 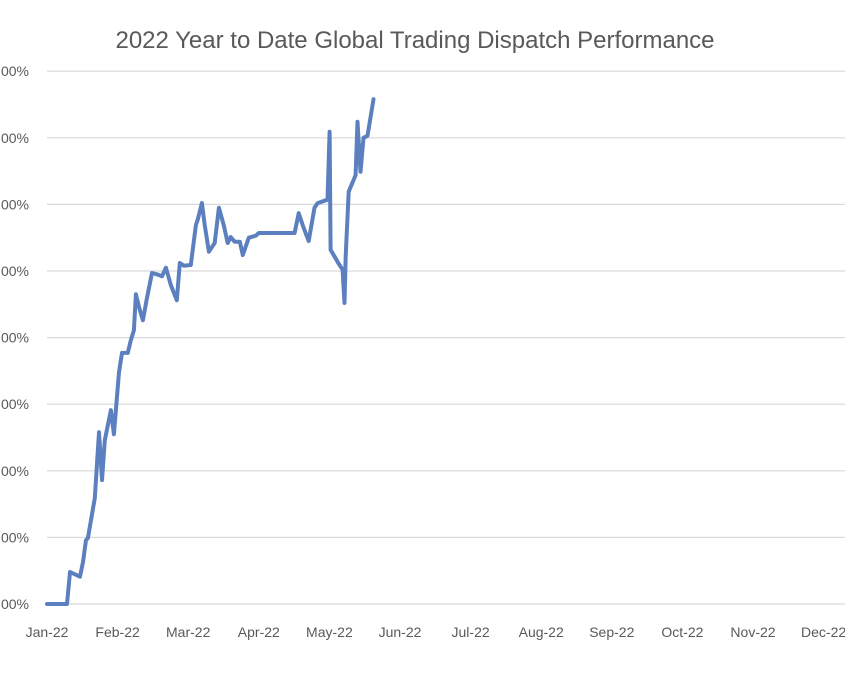 What do you see at coordinates (117, 632) in the screenshot?
I see `x-tick-label: Feb-22` at bounding box center [117, 632].